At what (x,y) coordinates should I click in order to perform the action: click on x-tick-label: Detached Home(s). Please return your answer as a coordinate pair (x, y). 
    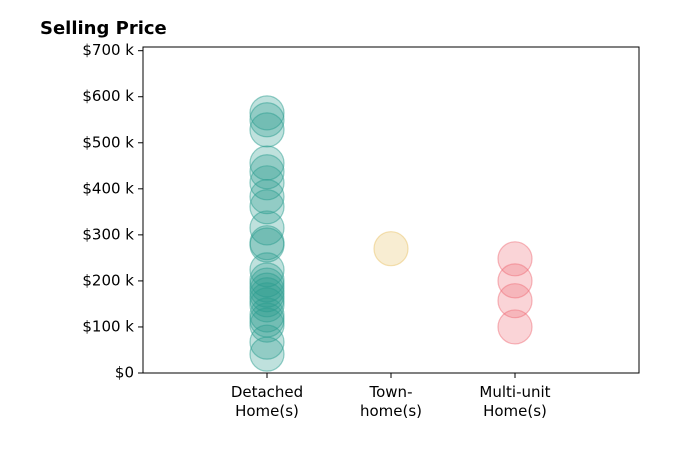
    Looking at the image, I should click on (267, 401).